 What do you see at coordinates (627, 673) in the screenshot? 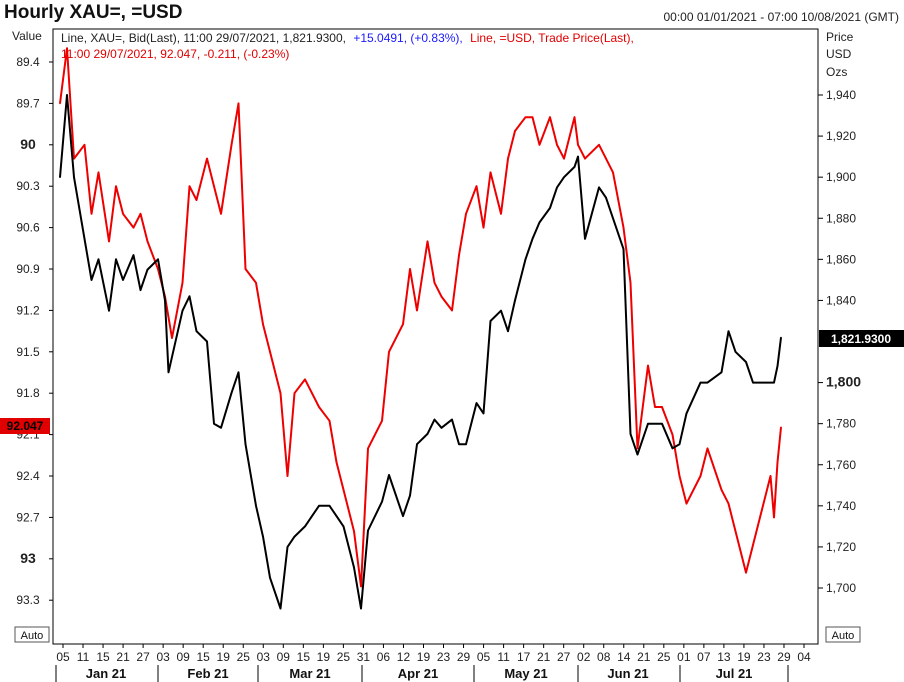
I see `month-label: Jun 21` at bounding box center [627, 673].